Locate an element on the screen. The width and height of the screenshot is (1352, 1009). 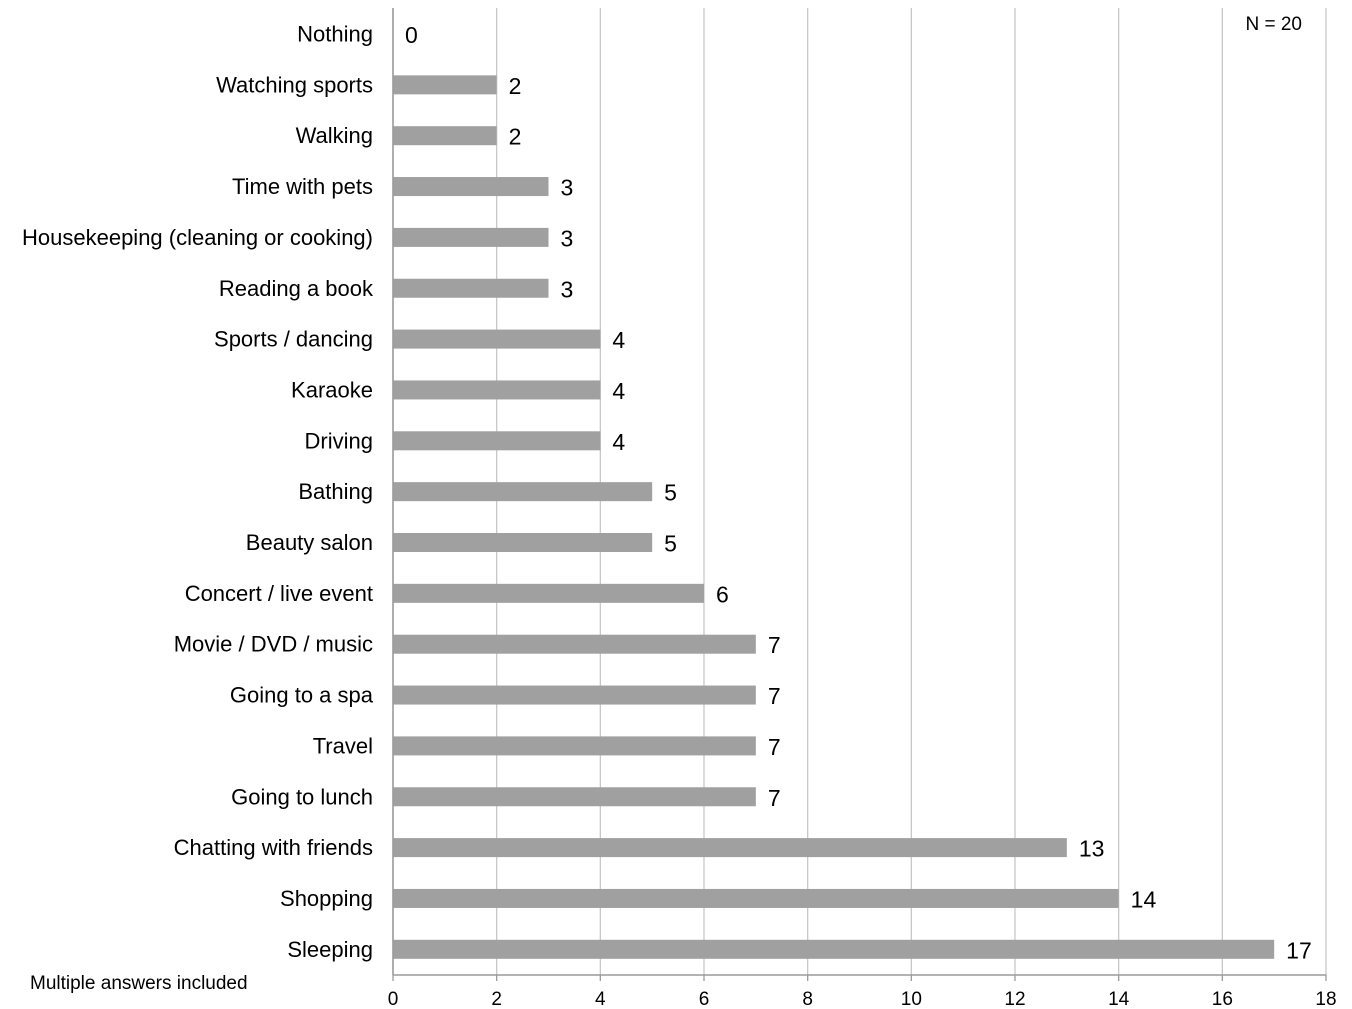
footnote: Multiple answers included is located at coordinates (139, 983).